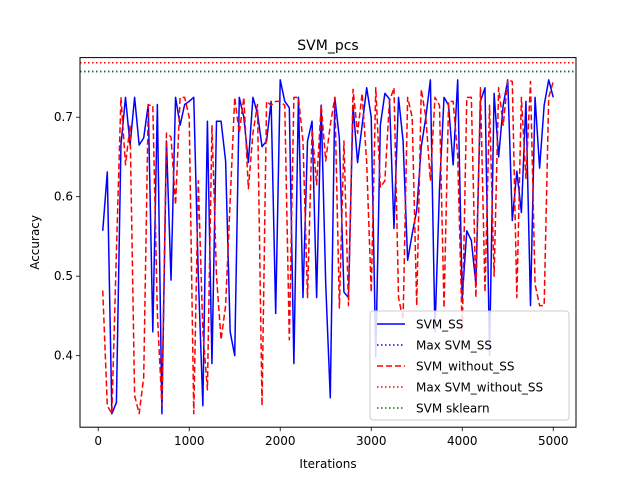 This screenshot has height=480, width=640. Describe the element at coordinates (67, 236) in the screenshot. I see `y-axis: 0.4 0.5 0.6 0.7` at that location.